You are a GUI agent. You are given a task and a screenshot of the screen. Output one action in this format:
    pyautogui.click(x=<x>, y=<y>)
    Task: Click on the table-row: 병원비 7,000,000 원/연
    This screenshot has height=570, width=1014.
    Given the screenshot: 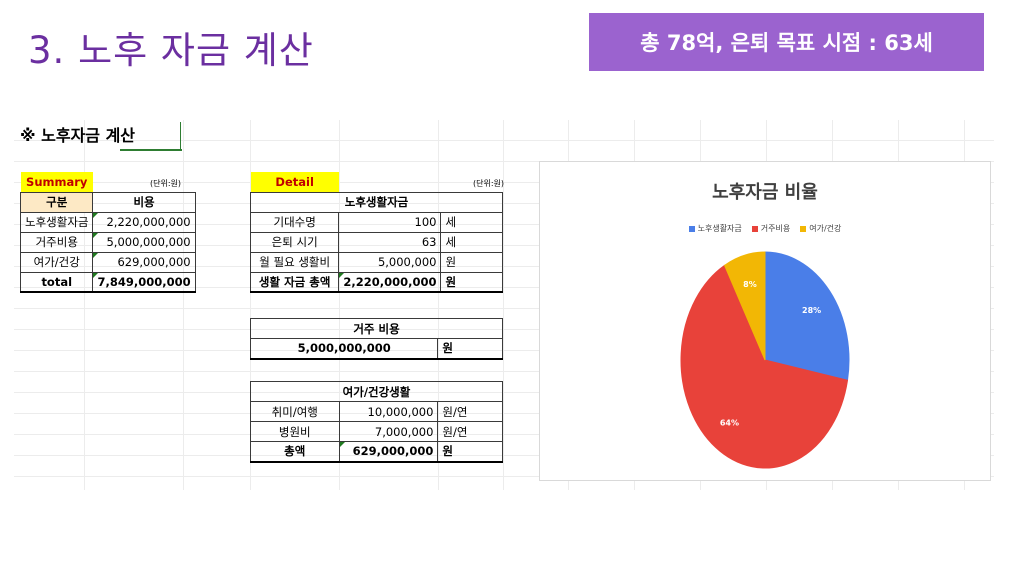 What is the action you would take?
    pyautogui.click(x=376, y=431)
    